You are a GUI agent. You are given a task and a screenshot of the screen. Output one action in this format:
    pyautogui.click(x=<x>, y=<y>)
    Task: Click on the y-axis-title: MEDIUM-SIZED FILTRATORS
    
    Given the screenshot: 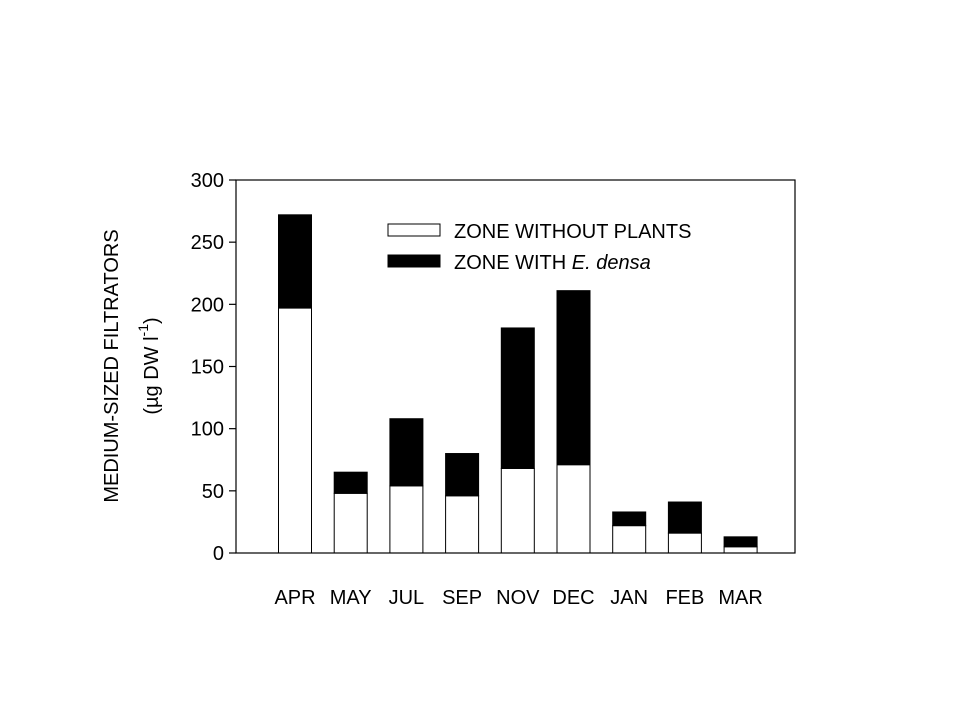 What is the action you would take?
    pyautogui.click(x=112, y=365)
    